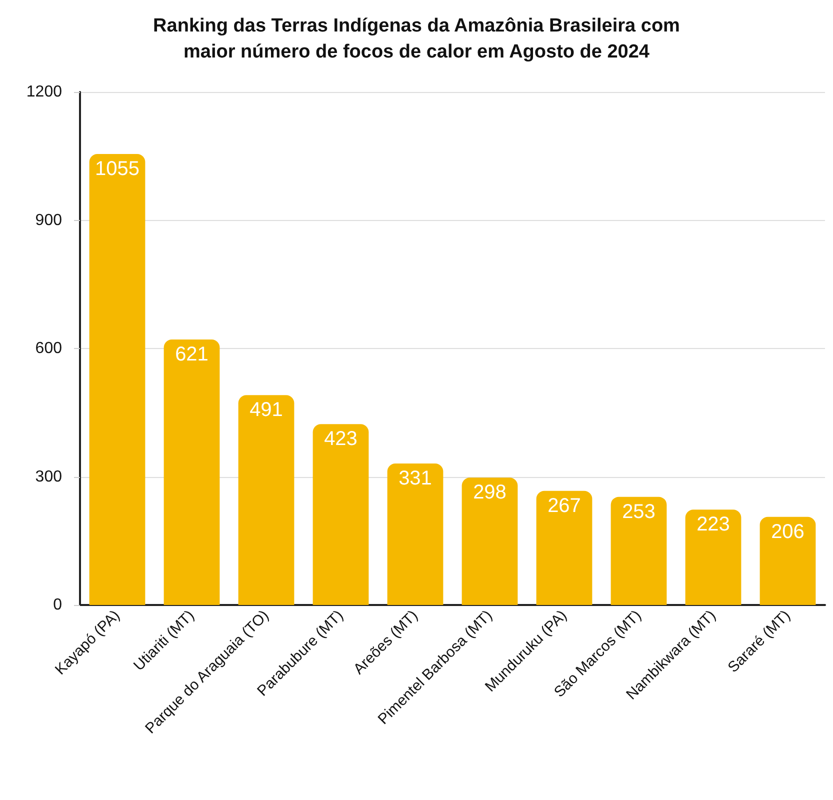  I want to click on data-label: 206, so click(787, 531).